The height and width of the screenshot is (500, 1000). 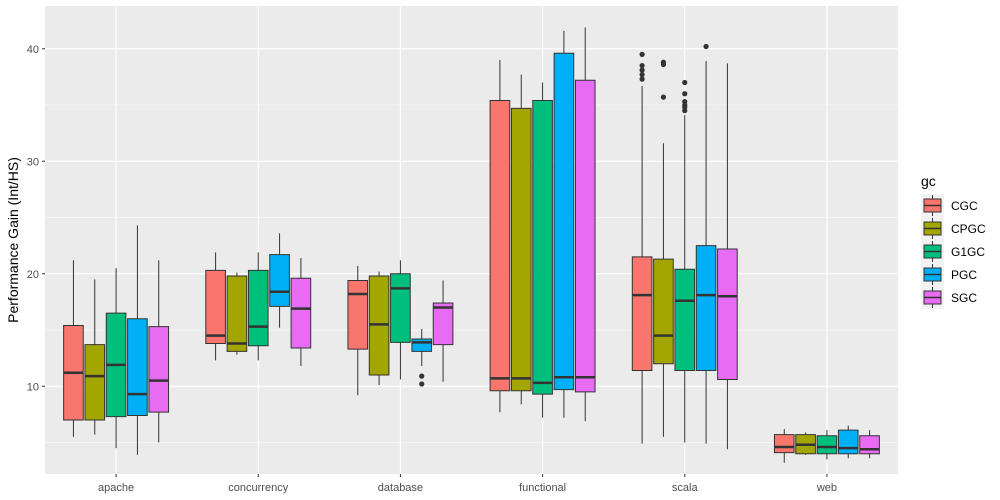 I want to click on legend-label: CGC, so click(x=964, y=206).